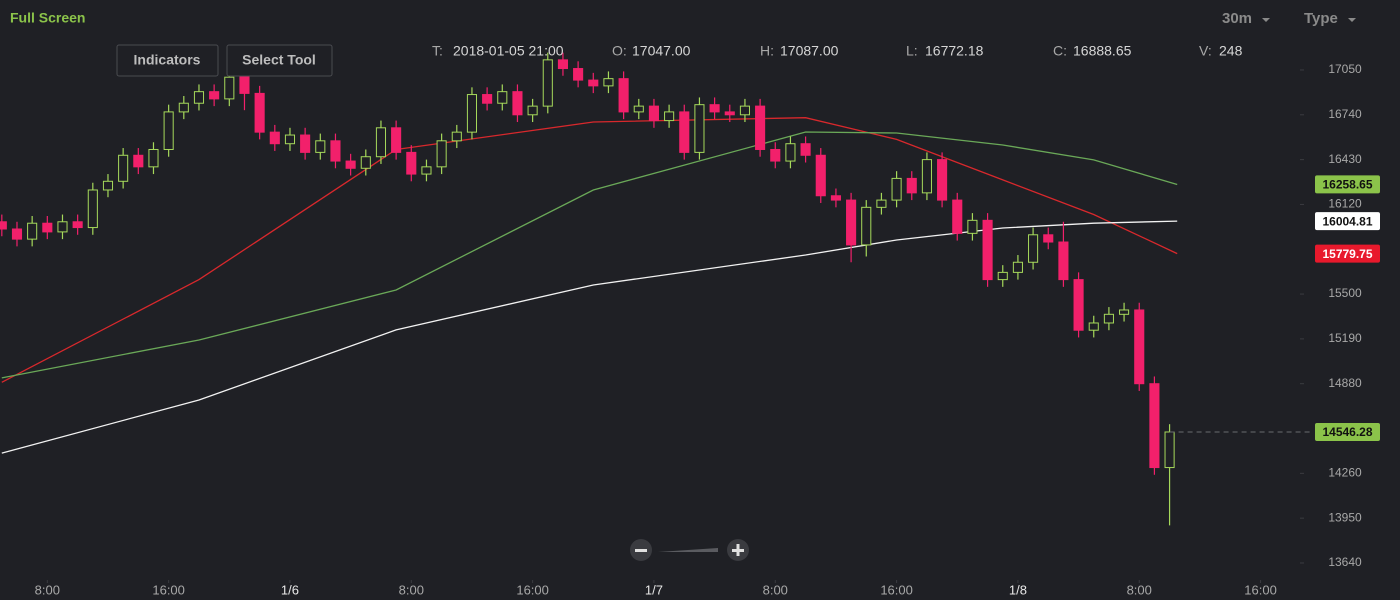  What do you see at coordinates (1237, 18) in the screenshot?
I see `interval-menu: 30m` at bounding box center [1237, 18].